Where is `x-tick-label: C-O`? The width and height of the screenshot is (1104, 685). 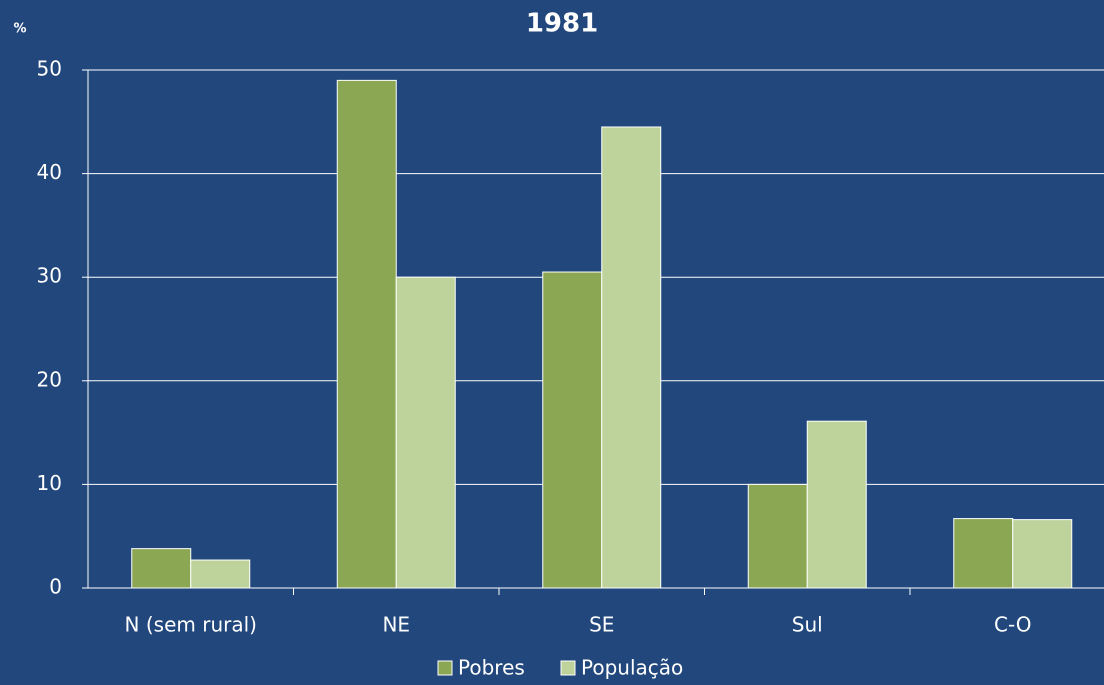
x-tick-label: C-O is located at coordinates (1012, 625).